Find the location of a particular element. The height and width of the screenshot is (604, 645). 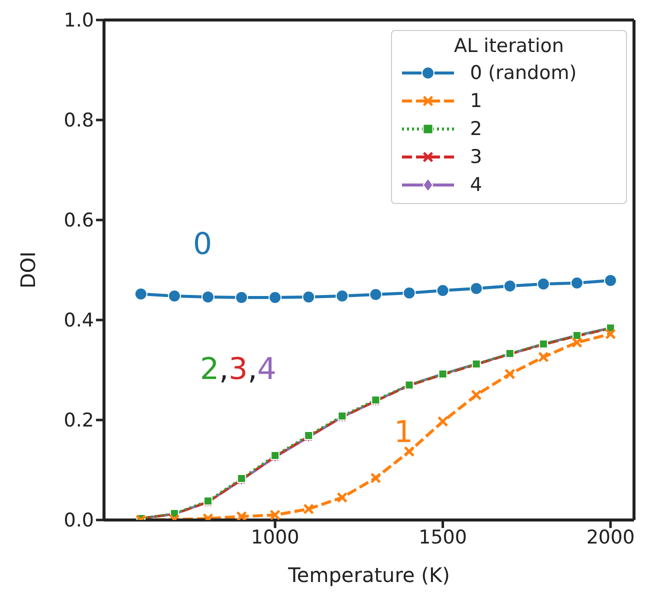

legend-label: 3 is located at coordinates (476, 157).